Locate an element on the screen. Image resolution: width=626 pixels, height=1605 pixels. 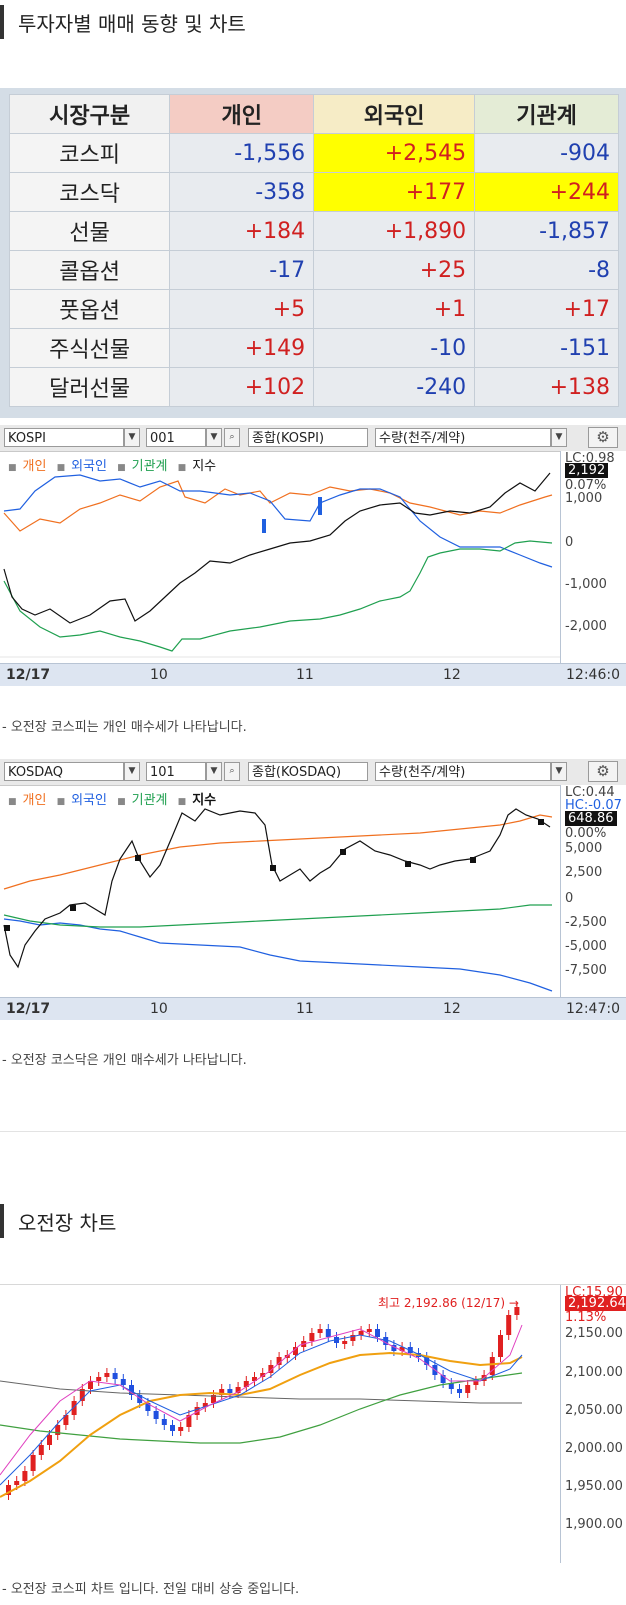
foreign-line is located at coordinates (278, 521).